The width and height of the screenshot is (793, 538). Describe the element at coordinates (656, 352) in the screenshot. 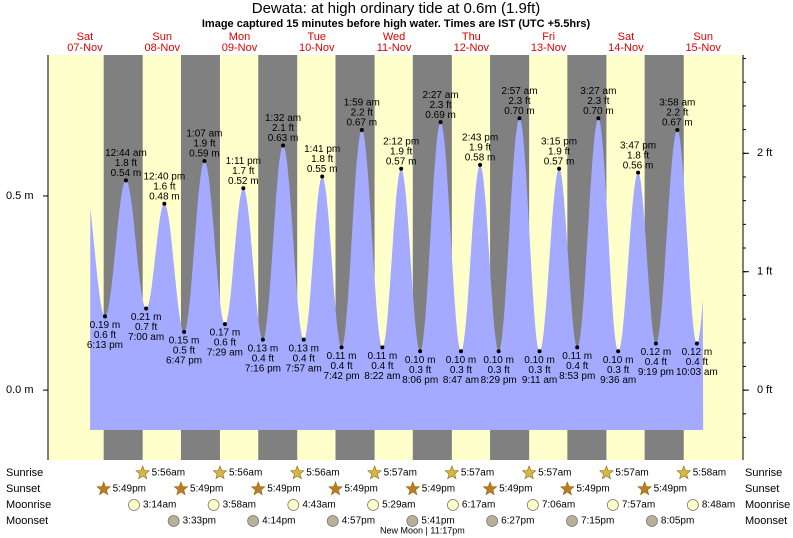

I see `tide-label: 0.12 m` at that location.